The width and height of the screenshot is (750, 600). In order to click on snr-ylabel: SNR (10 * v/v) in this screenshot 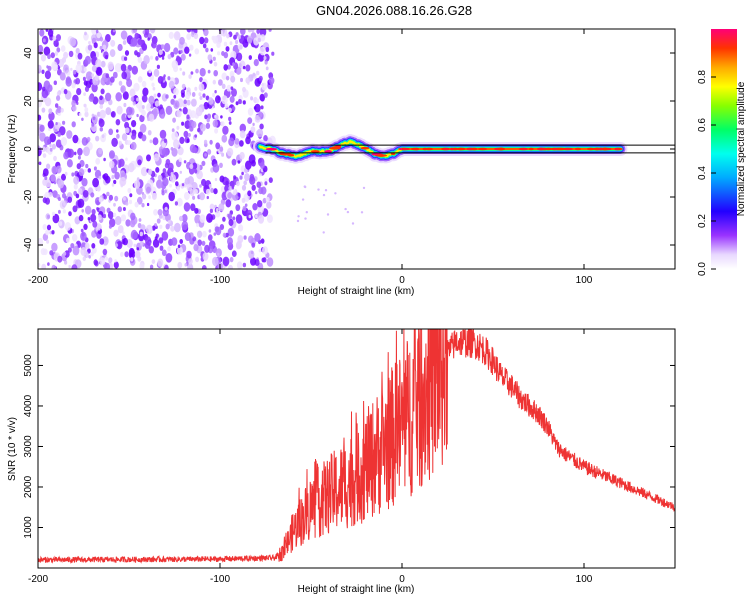, I will do `click(12, 449)`.